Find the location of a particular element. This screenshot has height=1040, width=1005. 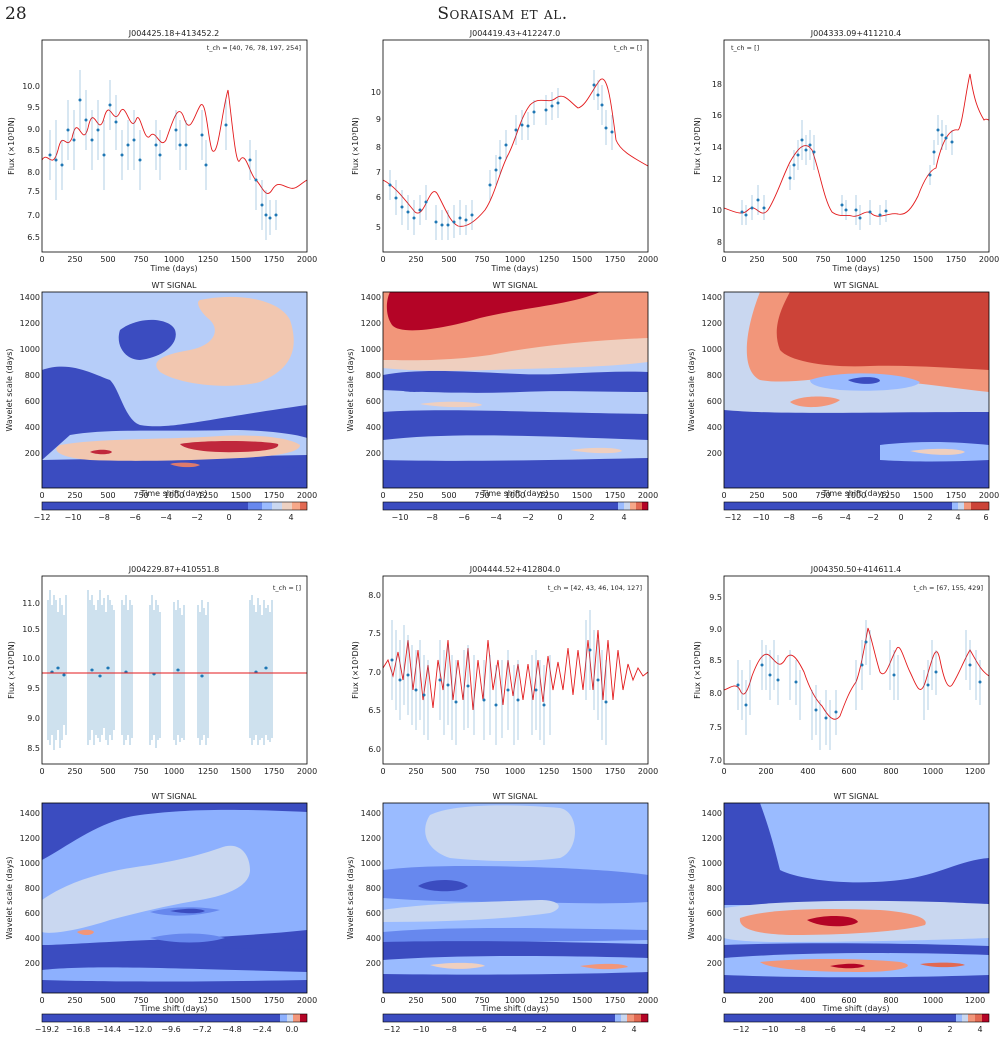

svg-text: −4 is located at coordinates (166, 517).